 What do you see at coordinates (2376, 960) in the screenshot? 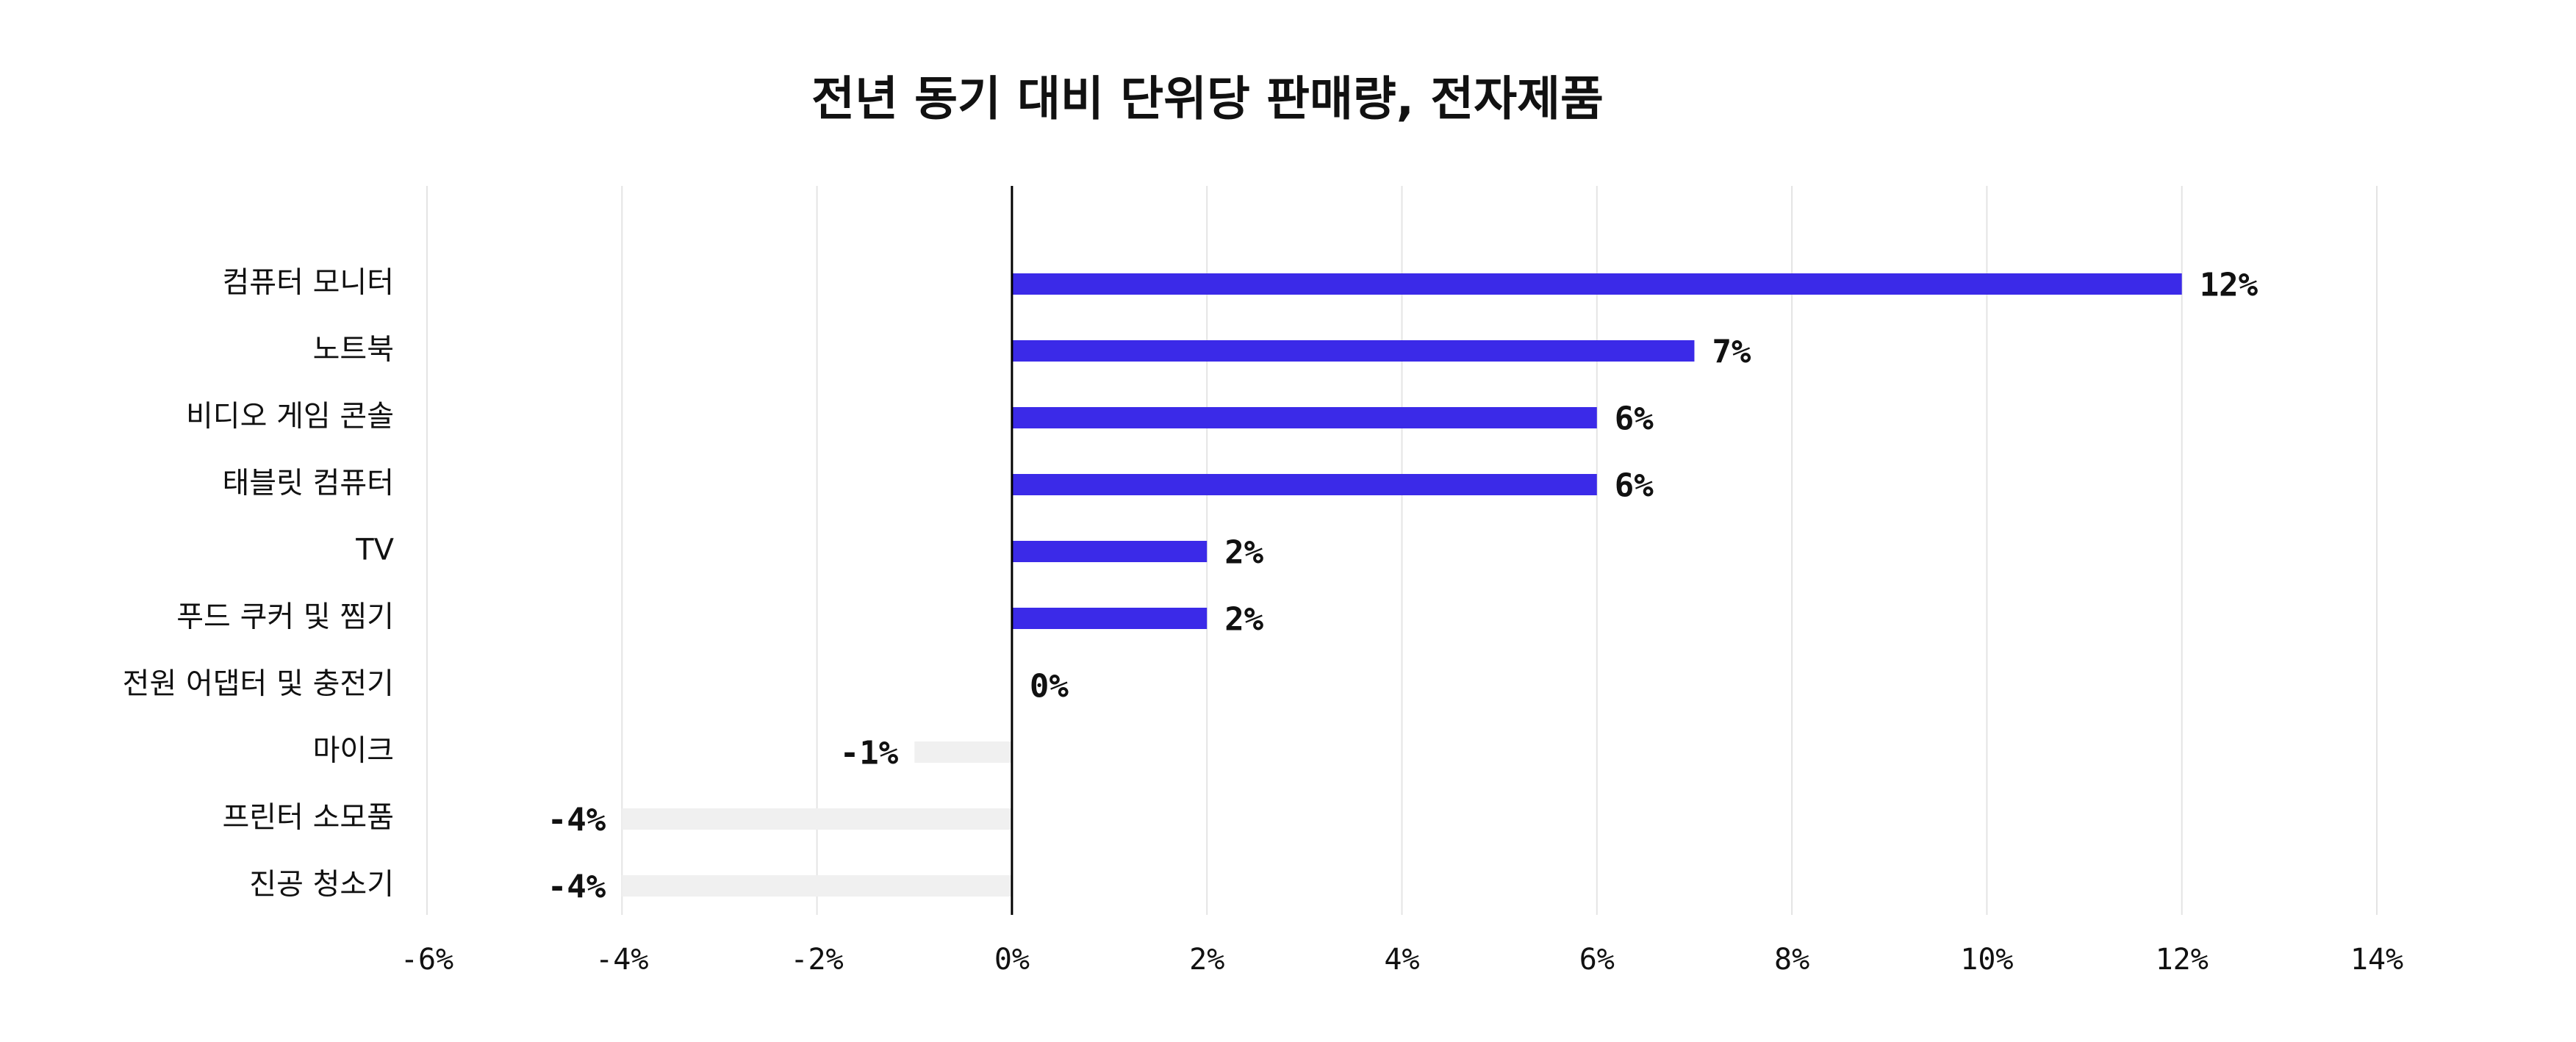
I see `x-tick-label: 14%` at bounding box center [2376, 960].